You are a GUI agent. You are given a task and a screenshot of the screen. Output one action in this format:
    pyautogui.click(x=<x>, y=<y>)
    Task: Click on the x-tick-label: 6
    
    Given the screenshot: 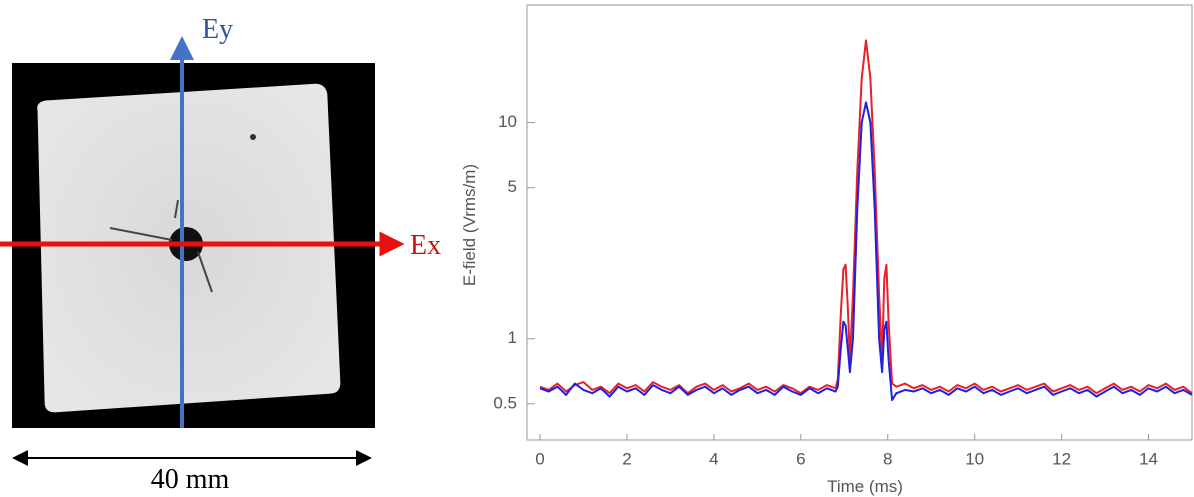 What is the action you would take?
    pyautogui.click(x=800, y=458)
    